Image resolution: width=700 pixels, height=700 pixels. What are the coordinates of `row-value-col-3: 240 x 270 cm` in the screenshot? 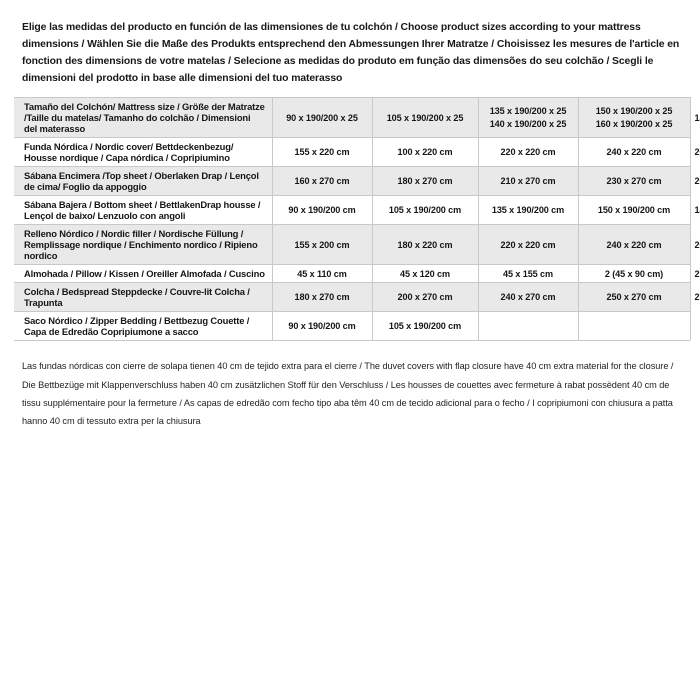 It's located at (527, 297).